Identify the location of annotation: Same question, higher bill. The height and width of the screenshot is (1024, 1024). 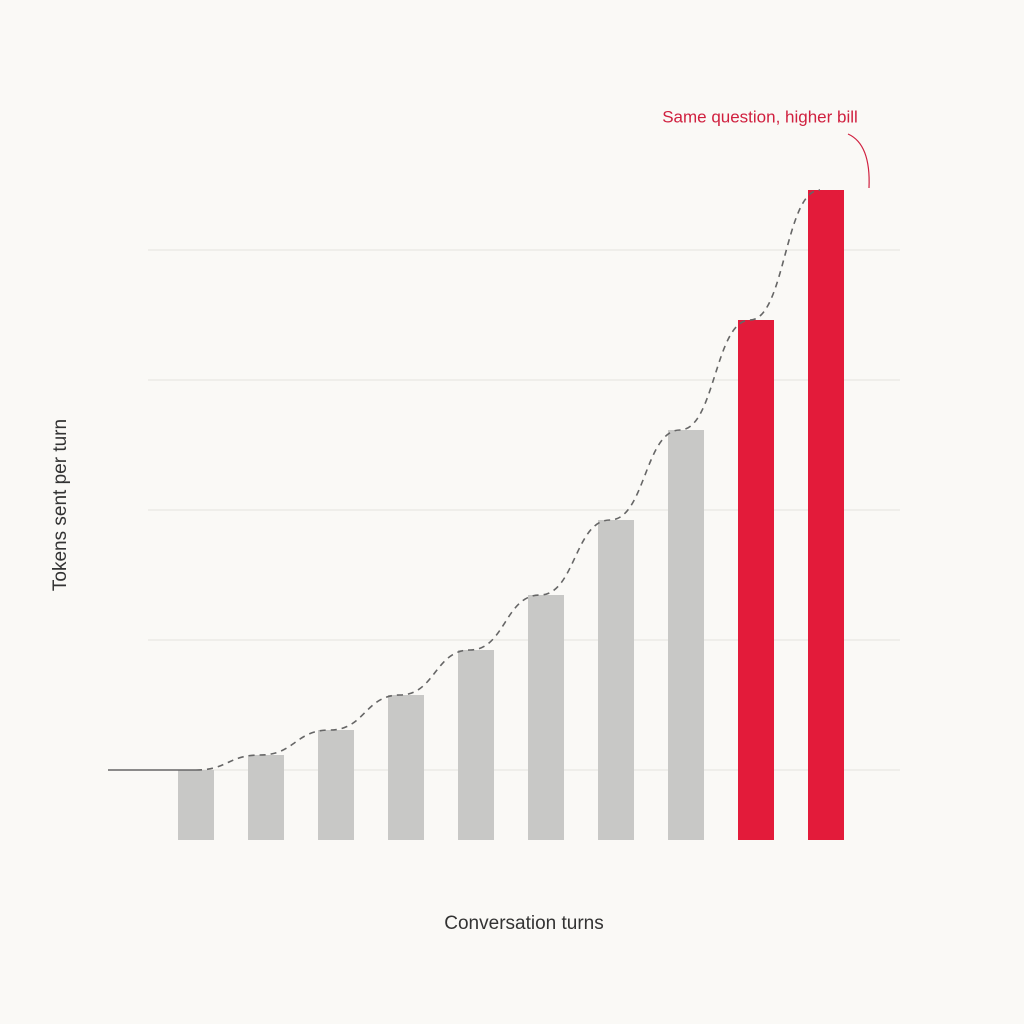
(760, 116).